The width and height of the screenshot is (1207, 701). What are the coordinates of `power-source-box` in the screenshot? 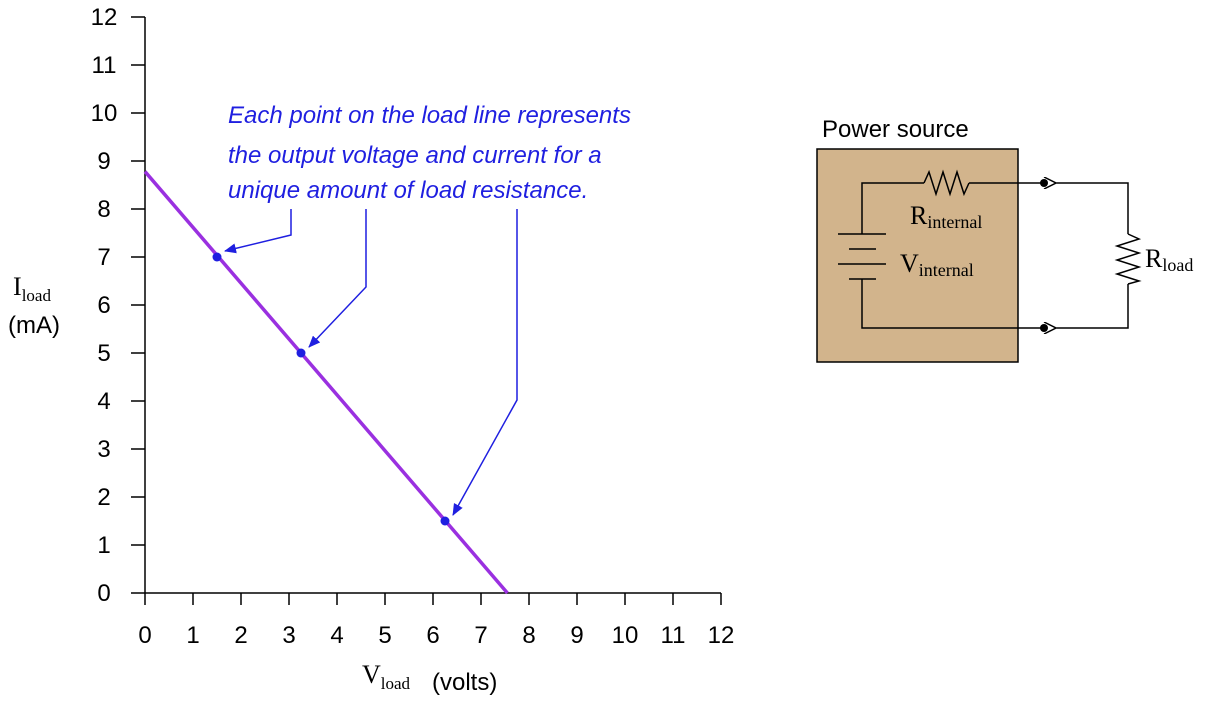 It's located at (917, 255).